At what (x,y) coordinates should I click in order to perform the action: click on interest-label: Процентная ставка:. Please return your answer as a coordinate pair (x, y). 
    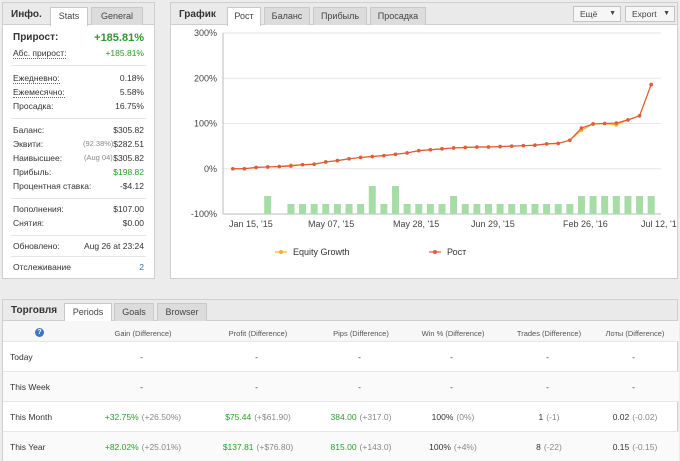
    Looking at the image, I should click on (52, 186).